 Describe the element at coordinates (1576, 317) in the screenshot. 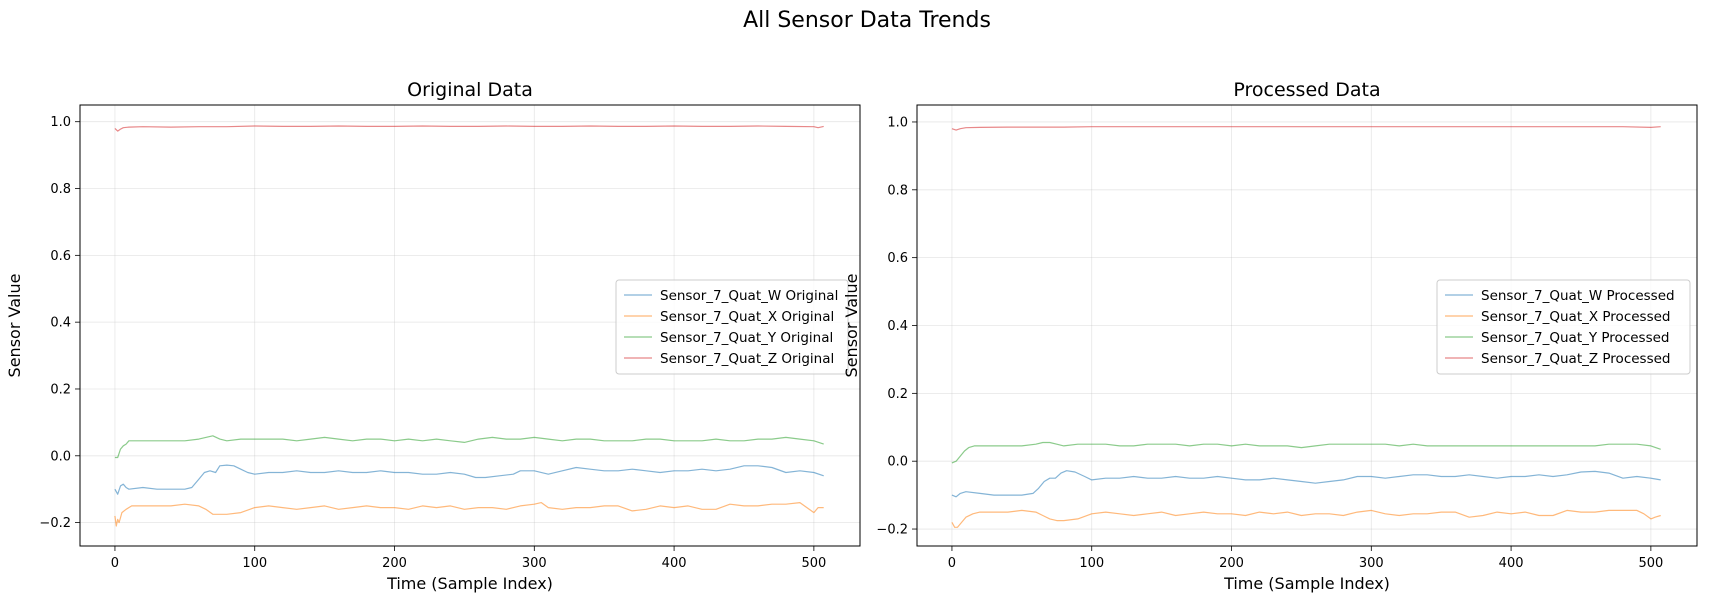

I see `legend-label: Sensor_7_Quat_X Processed` at that location.